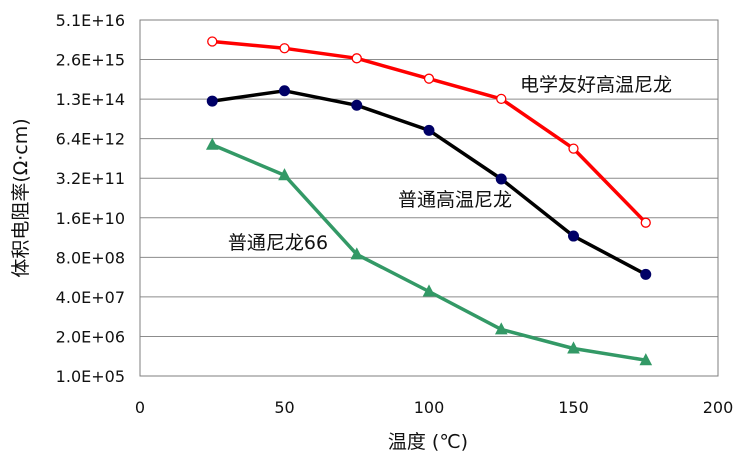 This screenshot has width=755, height=460. Describe the element at coordinates (428, 442) in the screenshot. I see `x-axis-title: 温度 (℃)` at that location.